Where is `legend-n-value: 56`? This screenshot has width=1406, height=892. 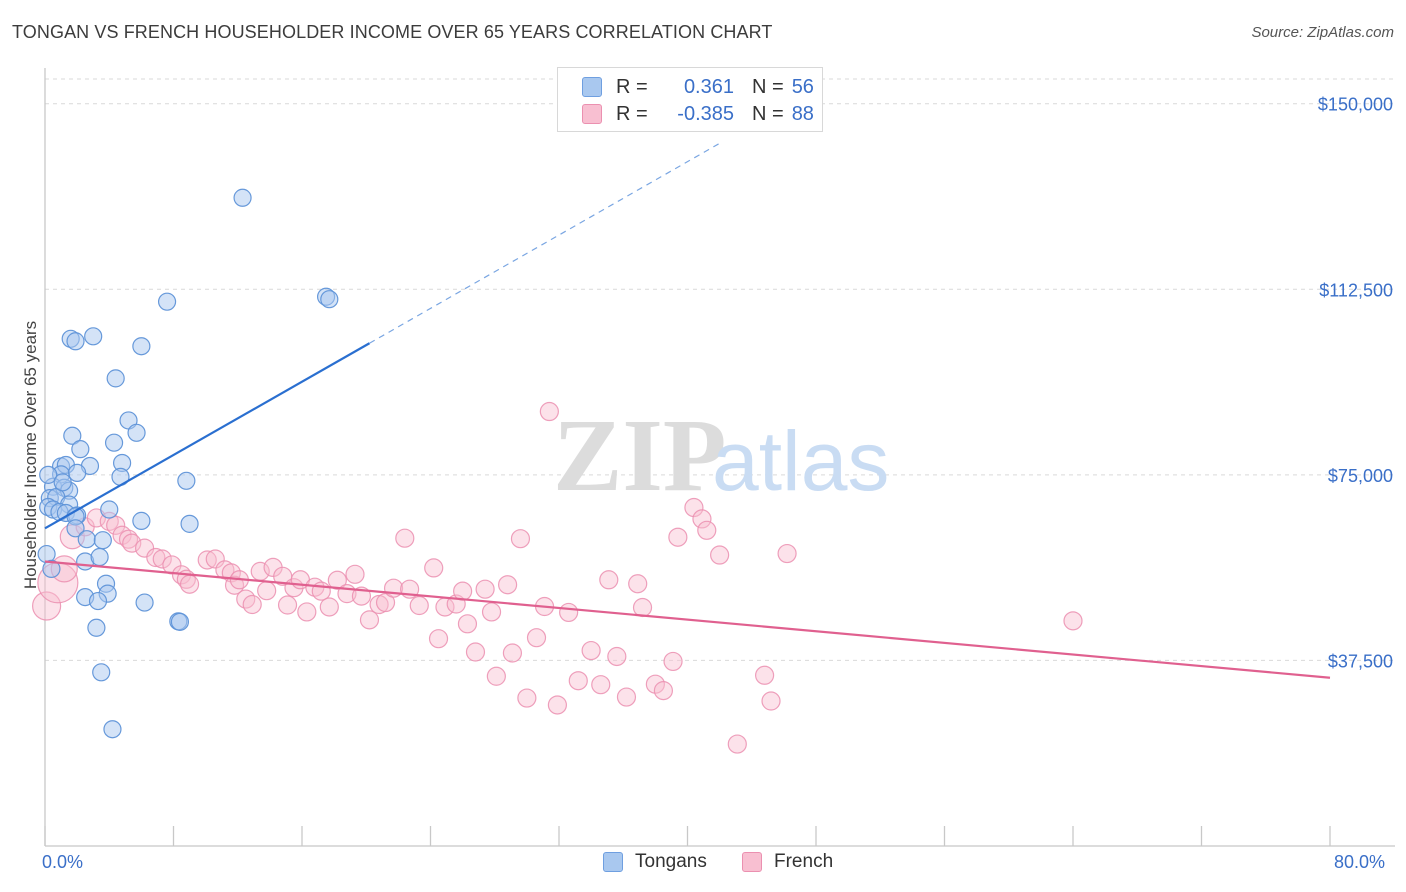 legend-n-value: 56 is located at coordinates (802, 86).